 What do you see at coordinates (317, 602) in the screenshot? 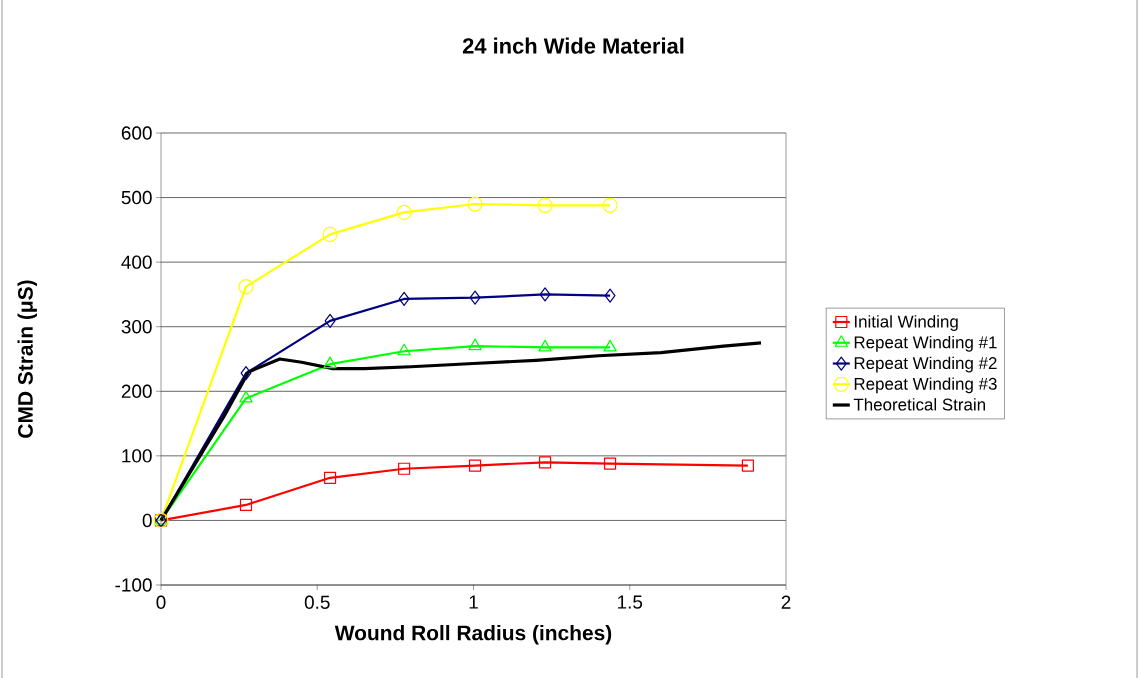
I see `x-tick-label: 0.5` at bounding box center [317, 602].